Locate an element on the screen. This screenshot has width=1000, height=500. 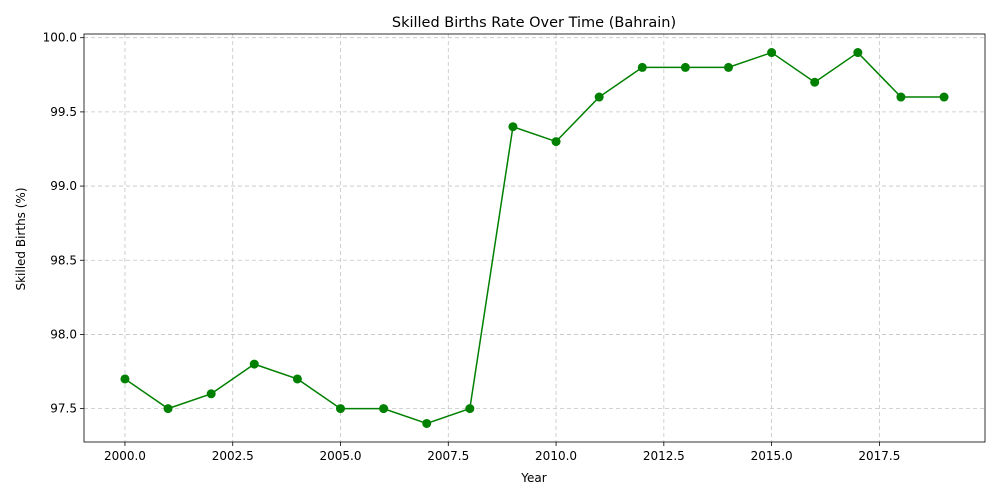
x-tick-label: 2012.5 is located at coordinates (664, 456).